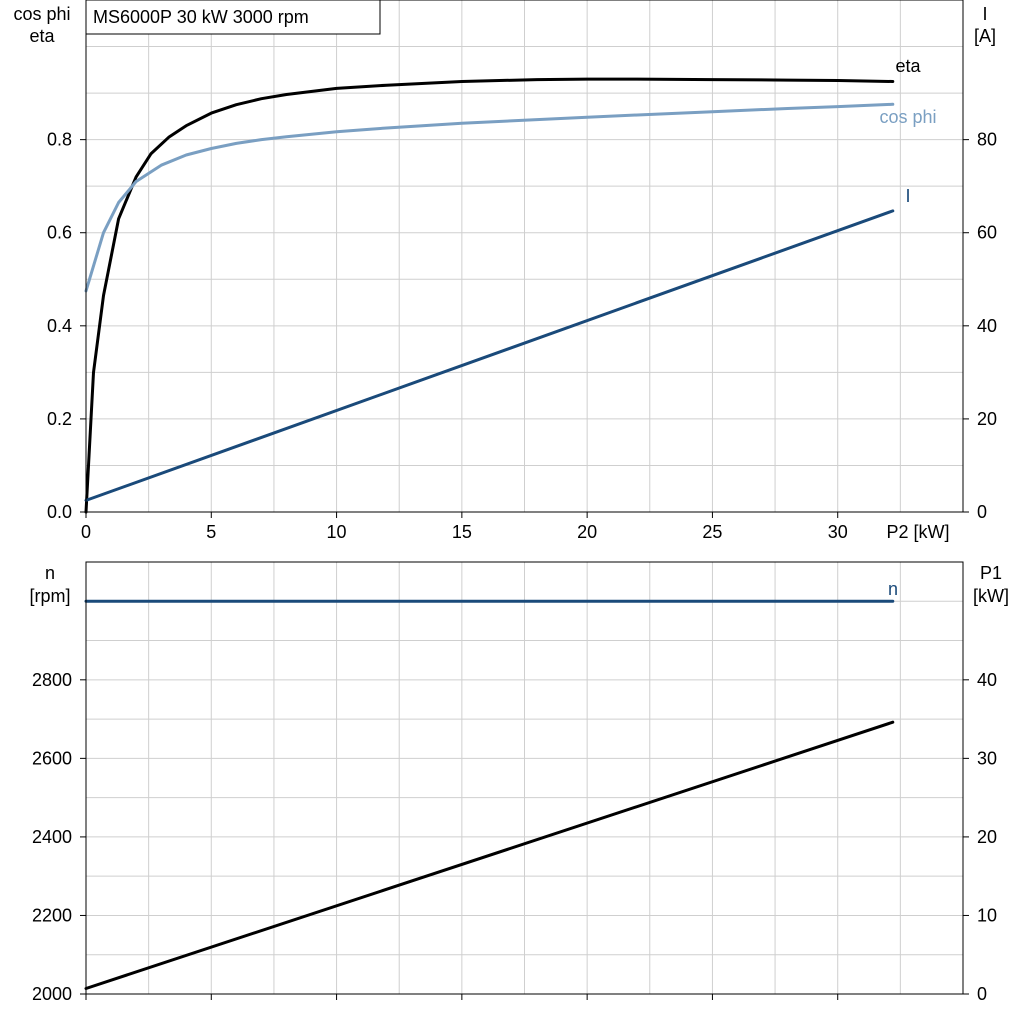 Image resolution: width=1024 pixels, height=1024 pixels. What do you see at coordinates (489, 197) in the screenshot?
I see `series-line-cos-phi` at bounding box center [489, 197].